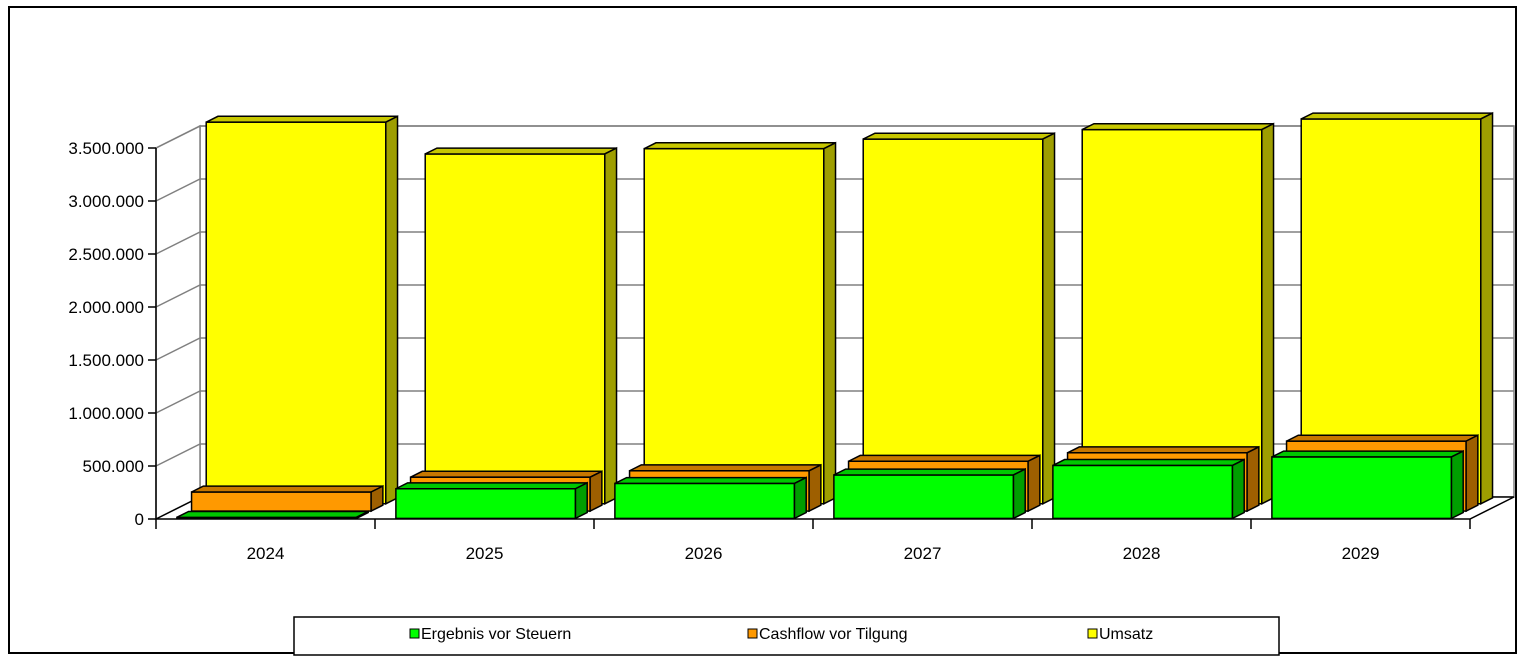 The image size is (1526, 659). I want to click on x-tick-label: 2025, so click(485, 553).